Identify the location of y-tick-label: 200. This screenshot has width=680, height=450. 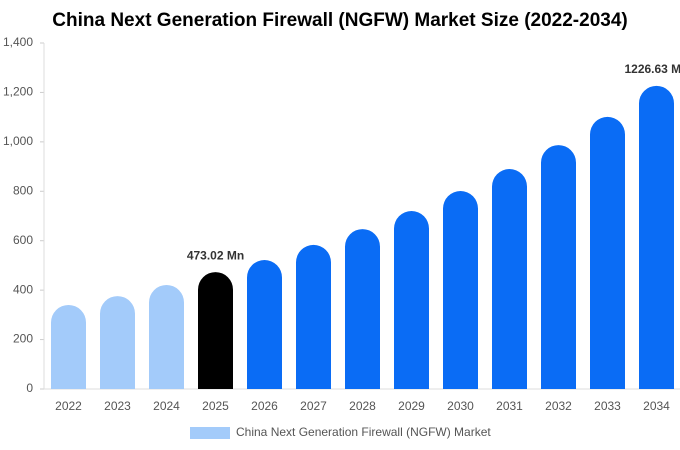
(23, 339).